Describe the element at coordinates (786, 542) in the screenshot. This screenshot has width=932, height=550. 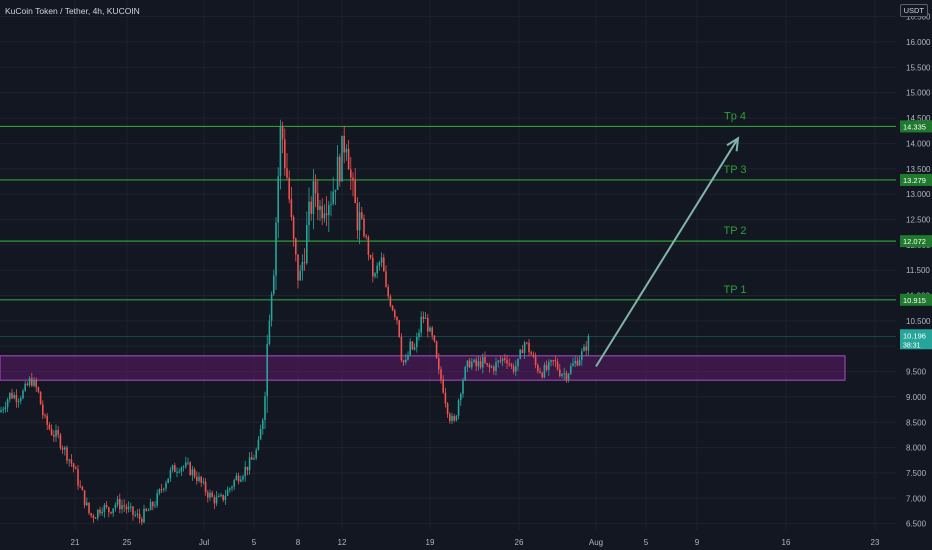
I see `x-tick-label: 16` at that location.